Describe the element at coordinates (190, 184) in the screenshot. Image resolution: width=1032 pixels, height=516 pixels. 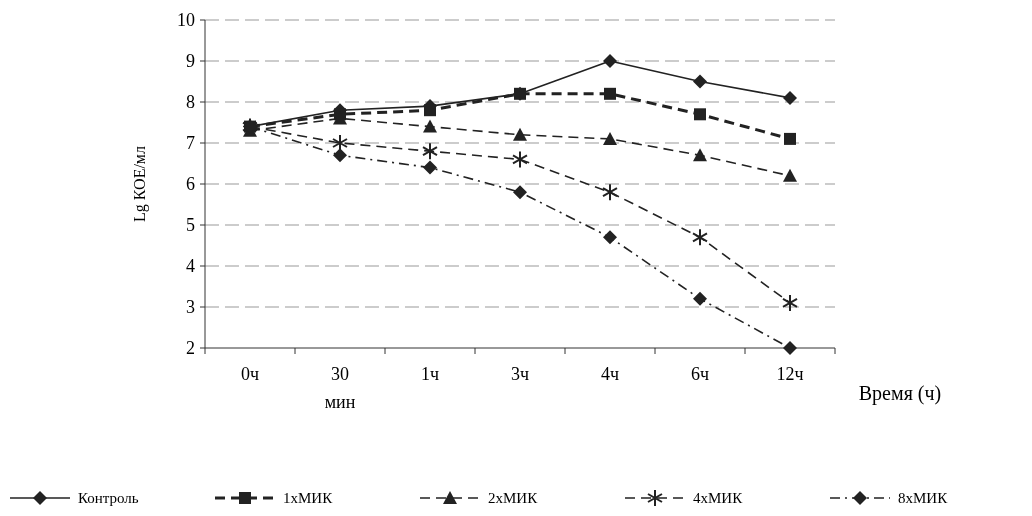
I see `y-tick-label: 6` at that location.